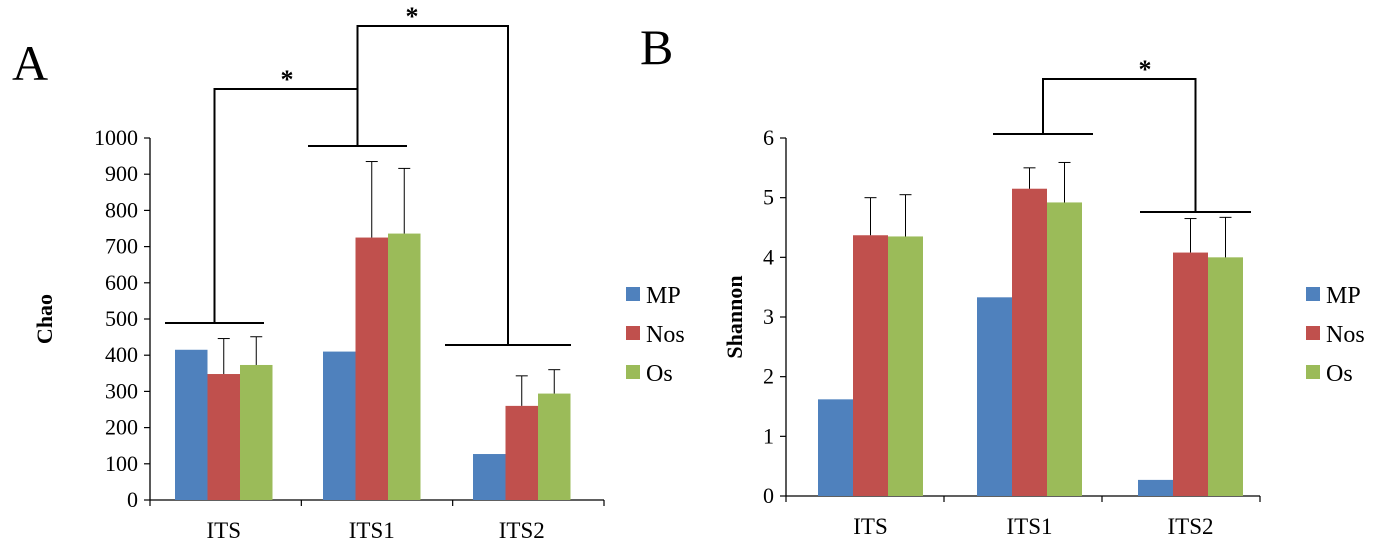 The image size is (1382, 546). What do you see at coordinates (121, 209) in the screenshot?
I see `y-tick-label: 800` at bounding box center [121, 209].